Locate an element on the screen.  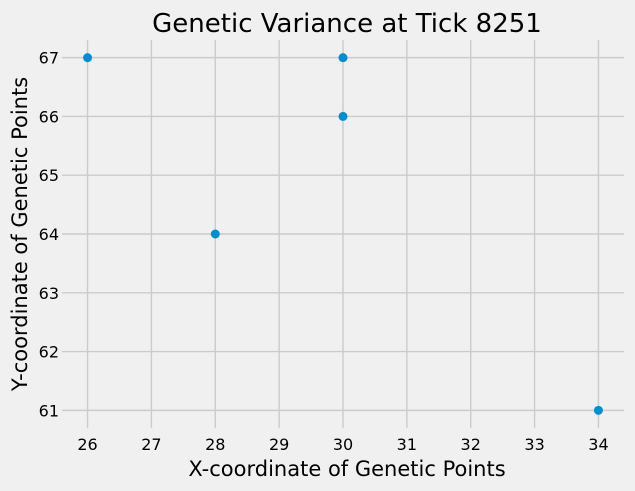
x-tick-labels: 26 27 28 29 30 31 32 33 34 is located at coordinates (342, 444).